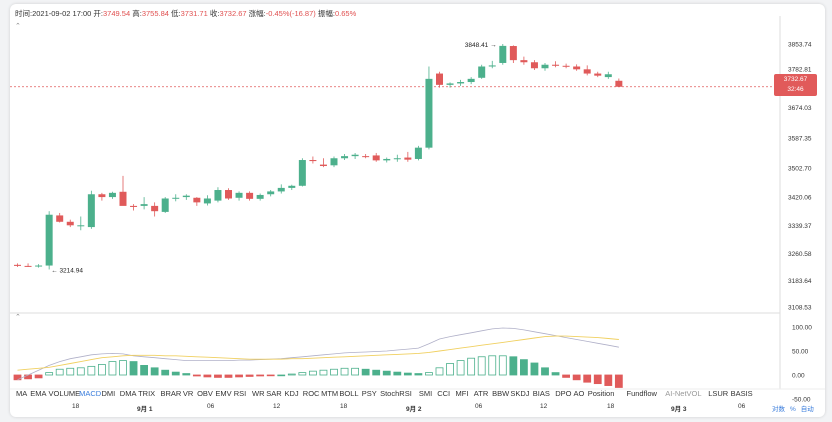 This screenshot has height=422, width=832. I want to click on scale-option: %, so click(793, 409).